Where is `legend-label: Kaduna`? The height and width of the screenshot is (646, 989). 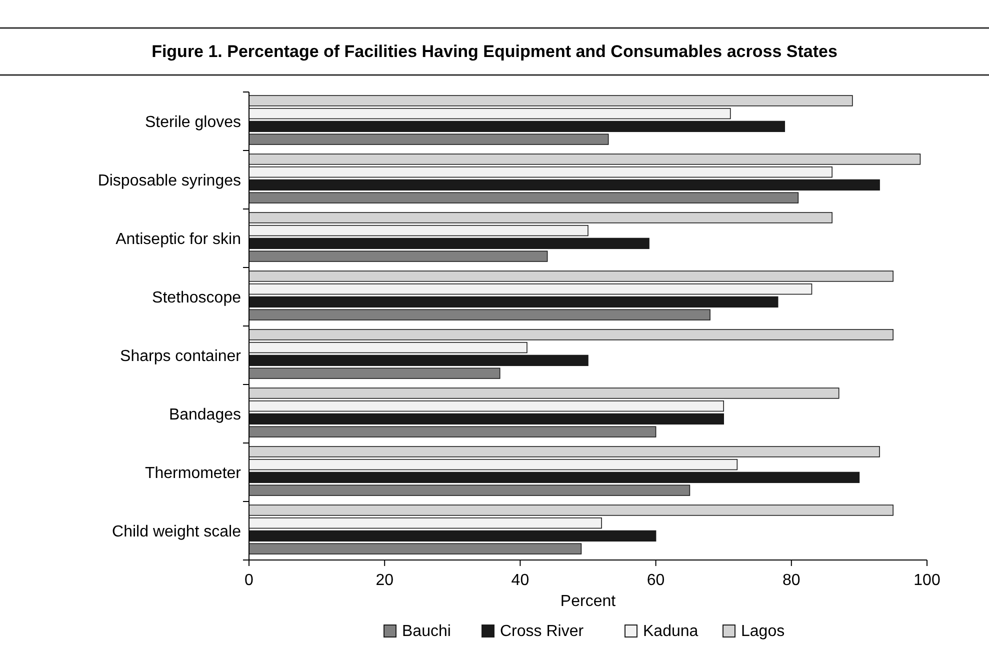
legend-label: Kaduna is located at coordinates (670, 631).